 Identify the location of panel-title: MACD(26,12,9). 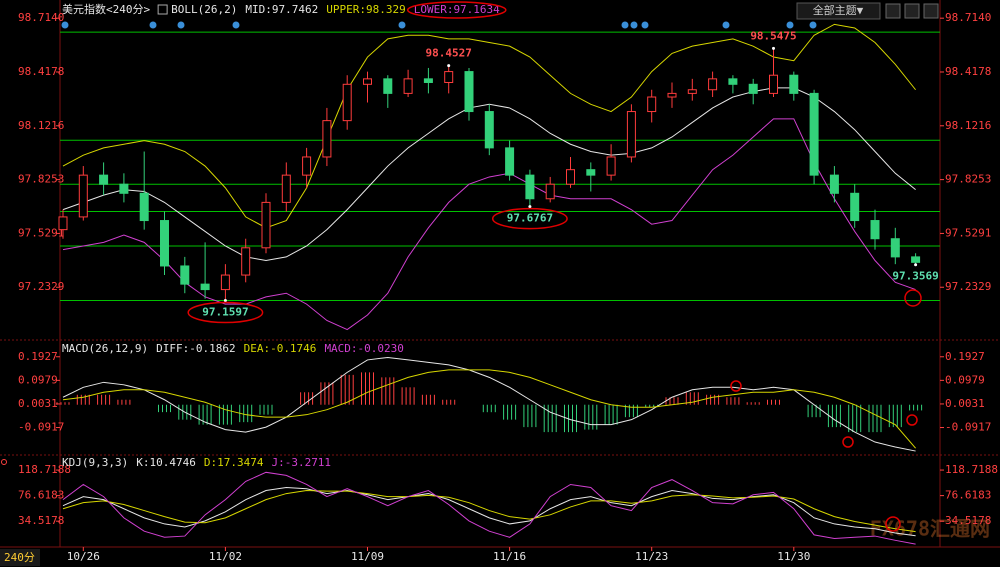
(105, 348).